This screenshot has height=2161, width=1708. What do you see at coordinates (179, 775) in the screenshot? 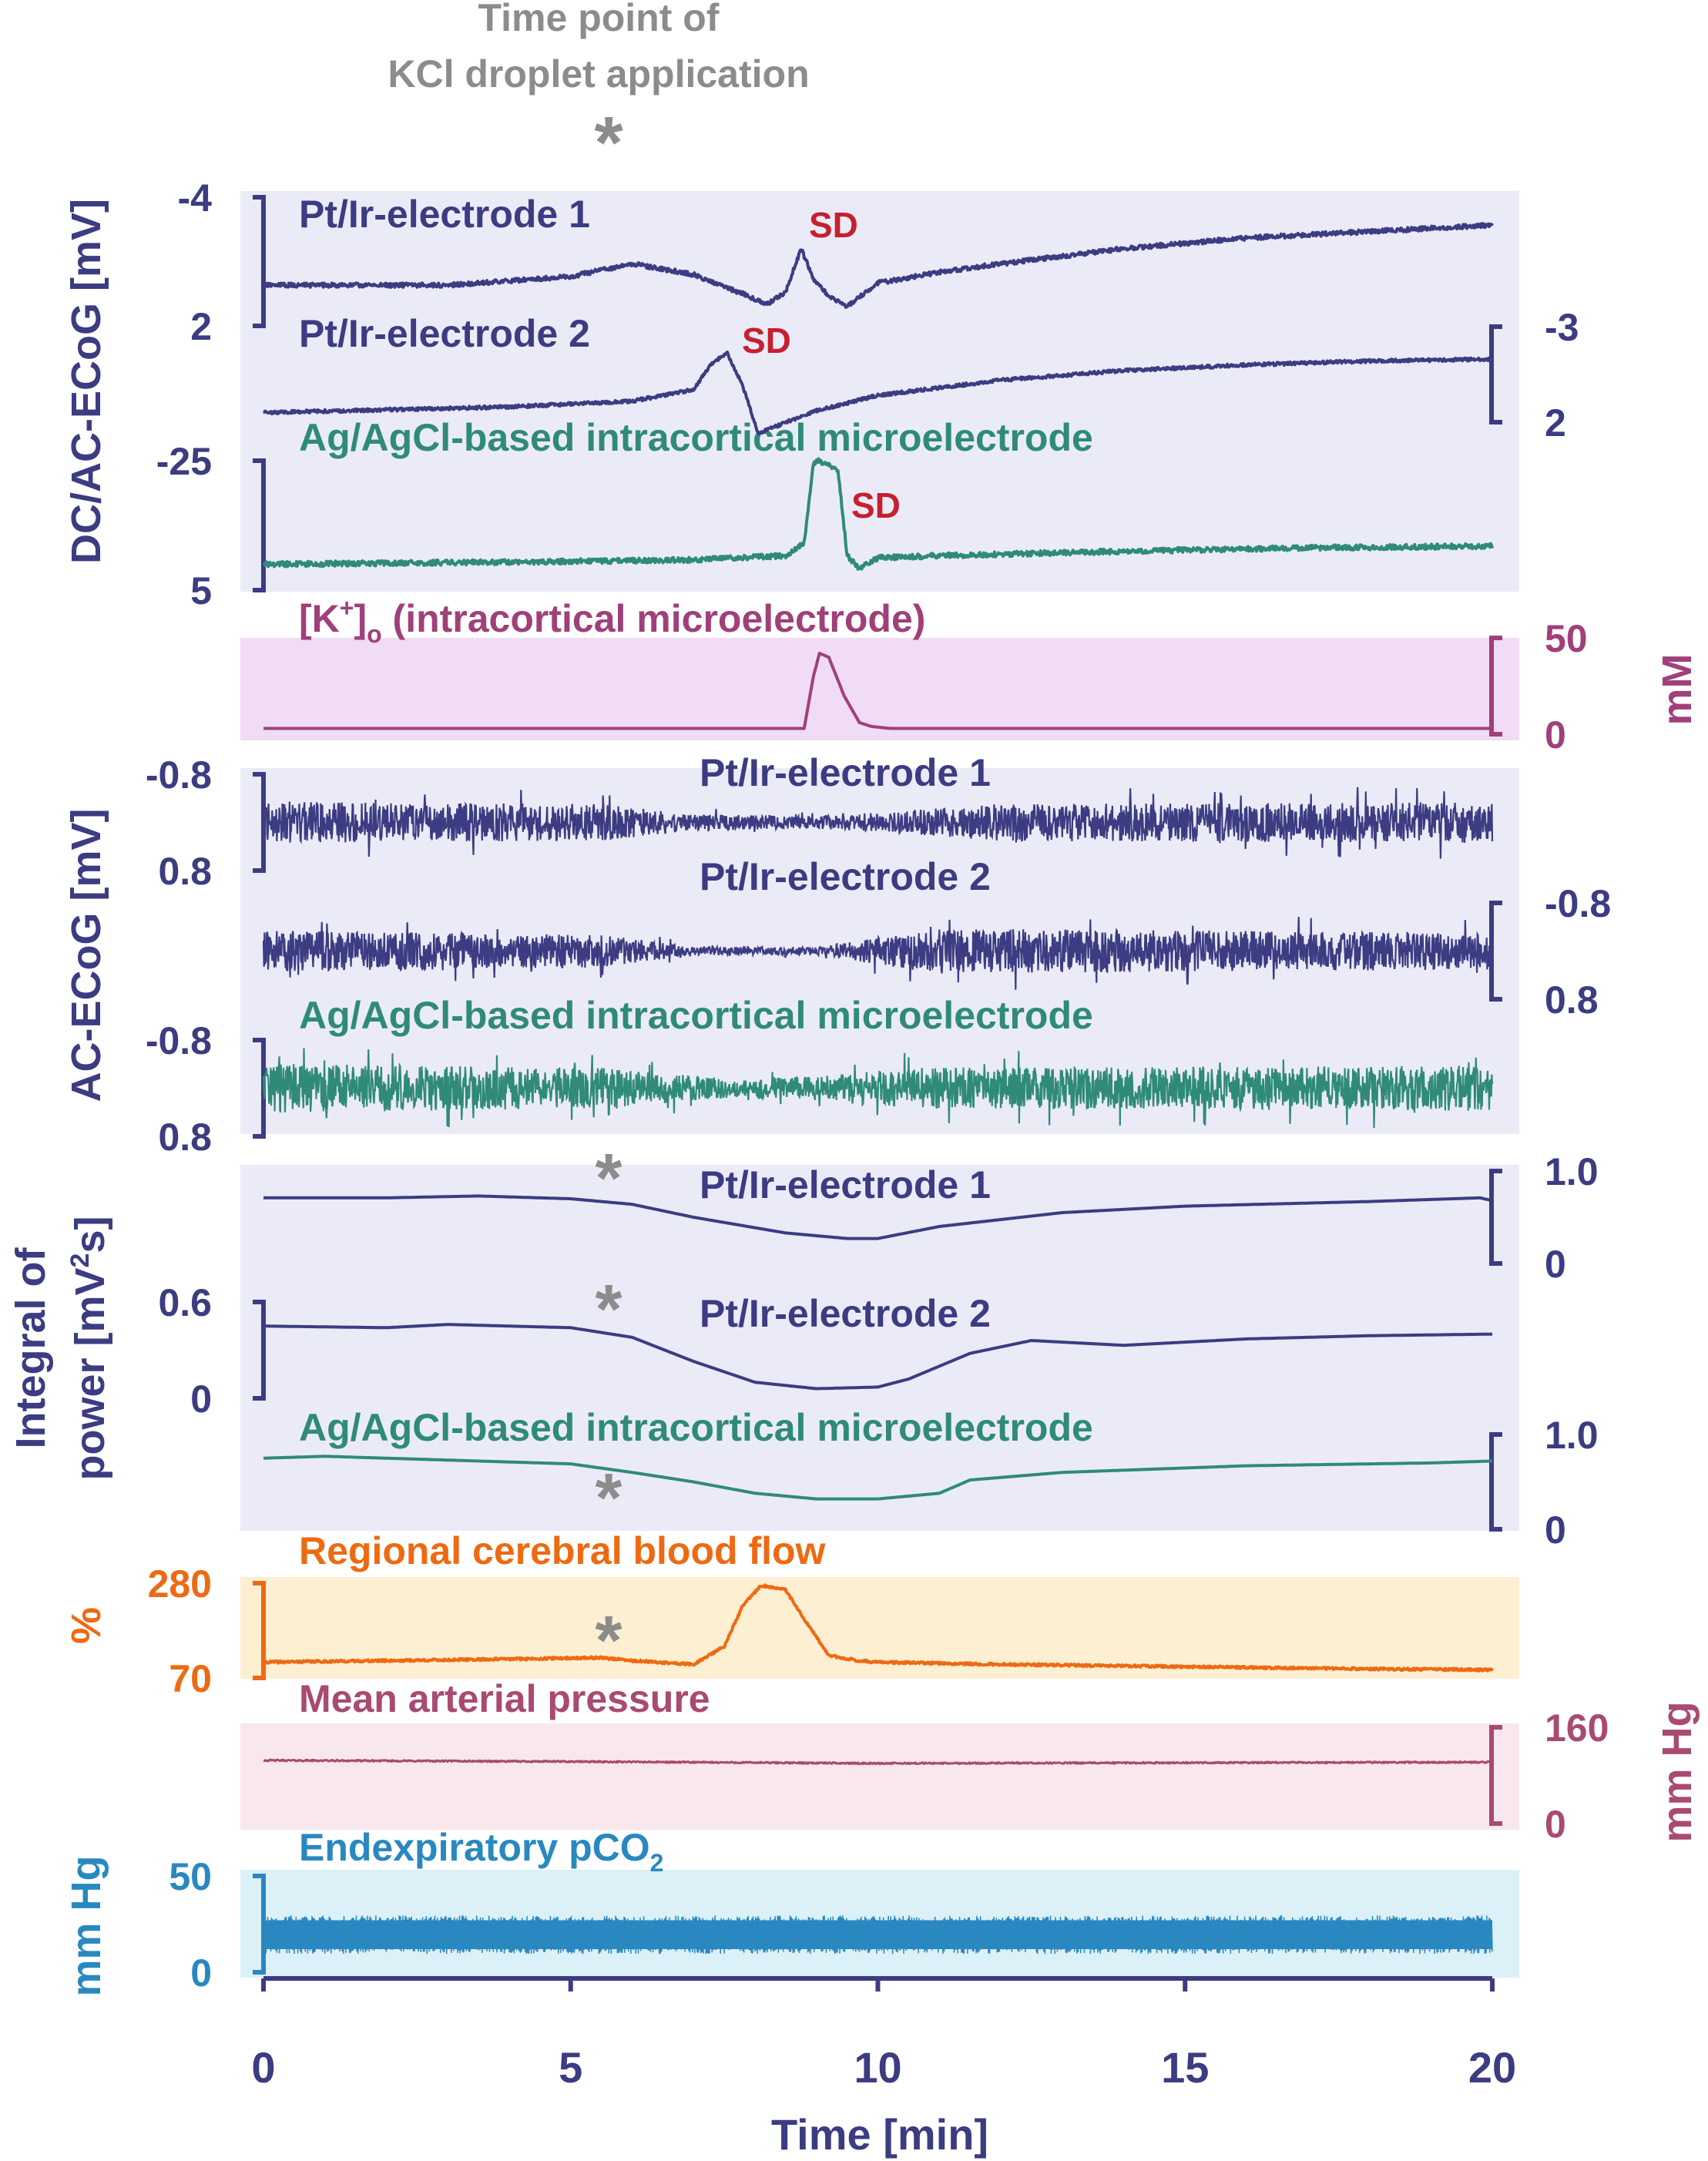
I see `ac1-tick-label-0: -0.8` at bounding box center [179, 775].